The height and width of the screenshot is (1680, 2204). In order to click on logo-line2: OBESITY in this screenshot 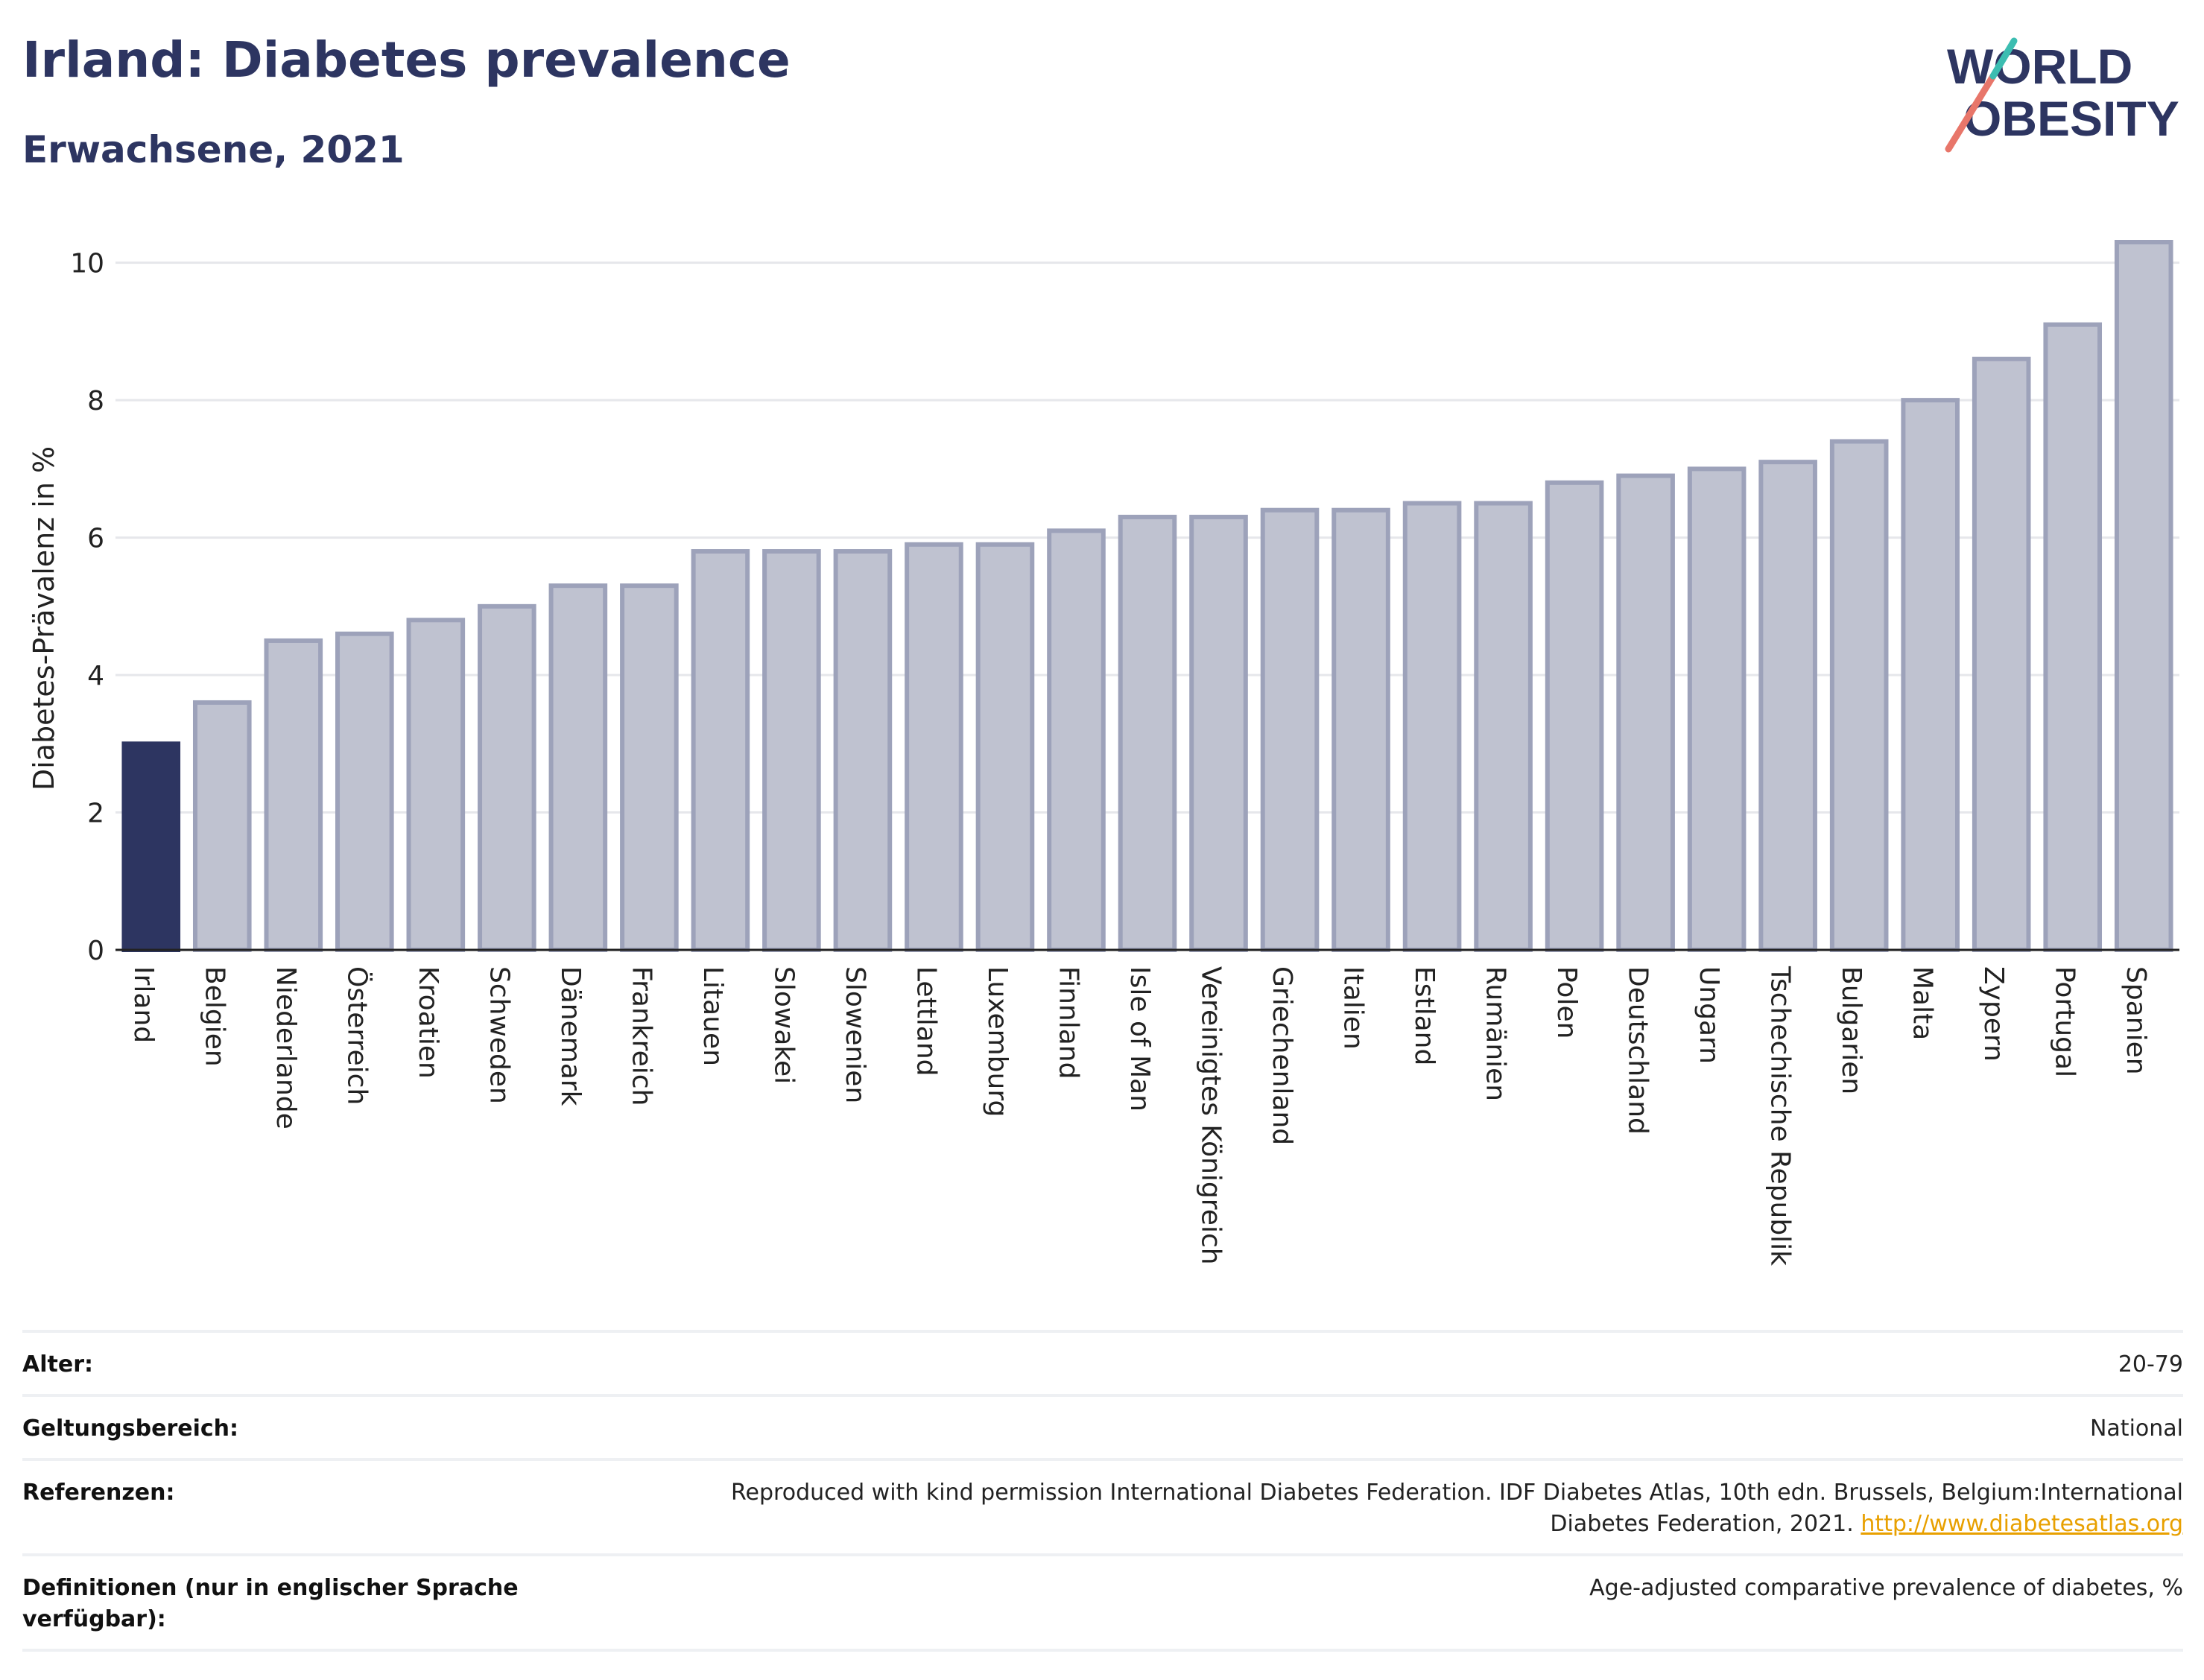, I will do `click(2071, 118)`.